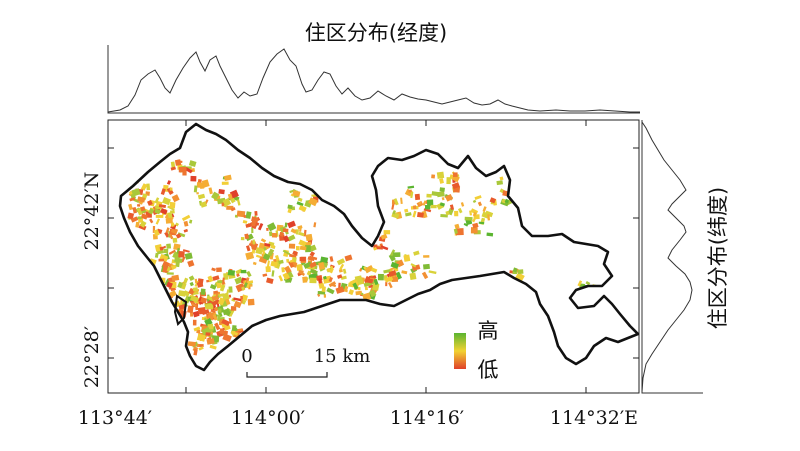 This screenshot has width=800, height=451. Describe the element at coordinates (376, 33) in the screenshot. I see `longitude-profile-title: 住区分布(经度)` at that location.